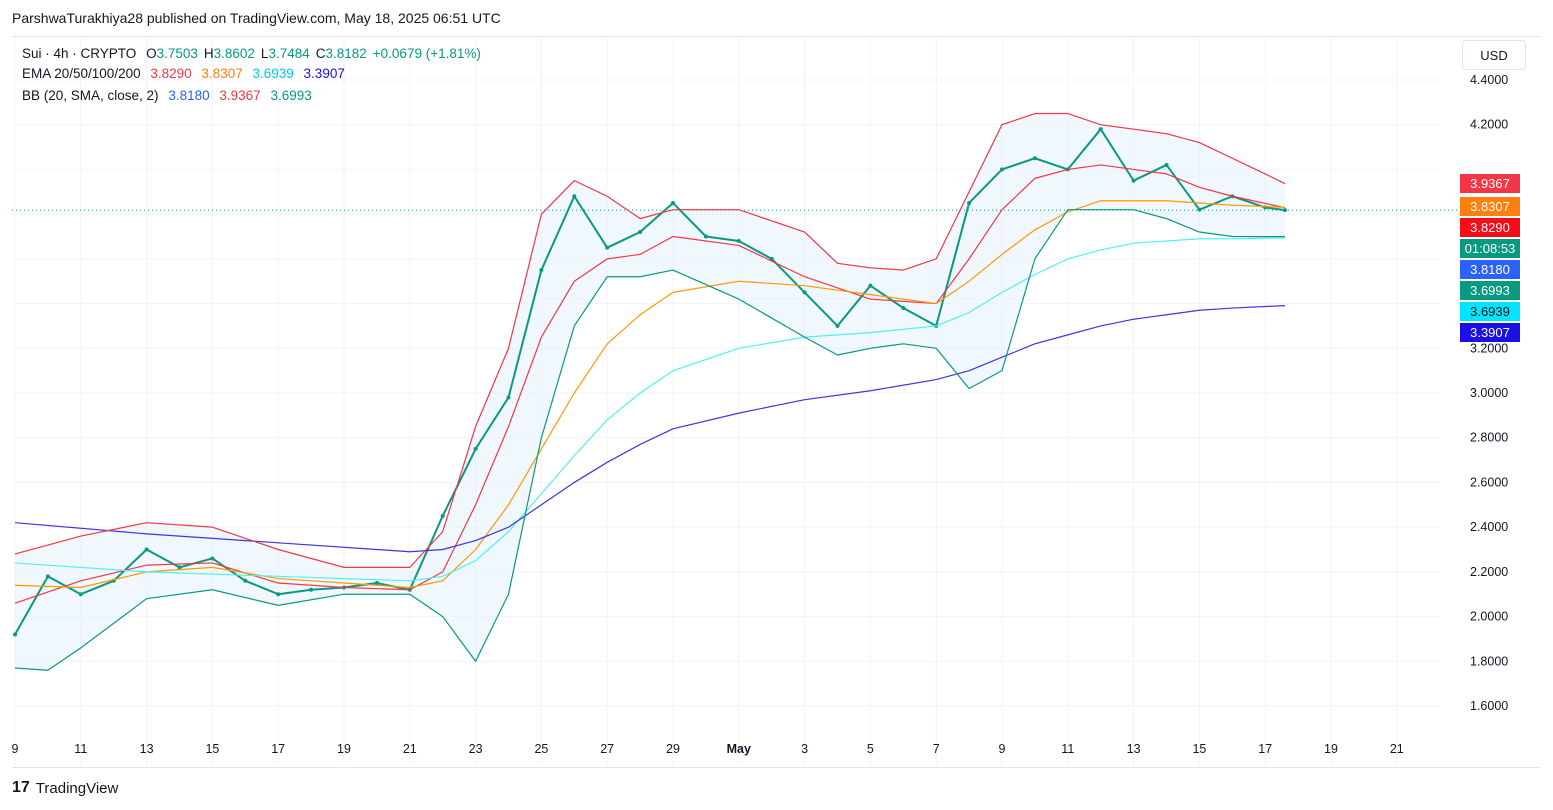  I want to click on currency-selector: USD, so click(1494, 55).